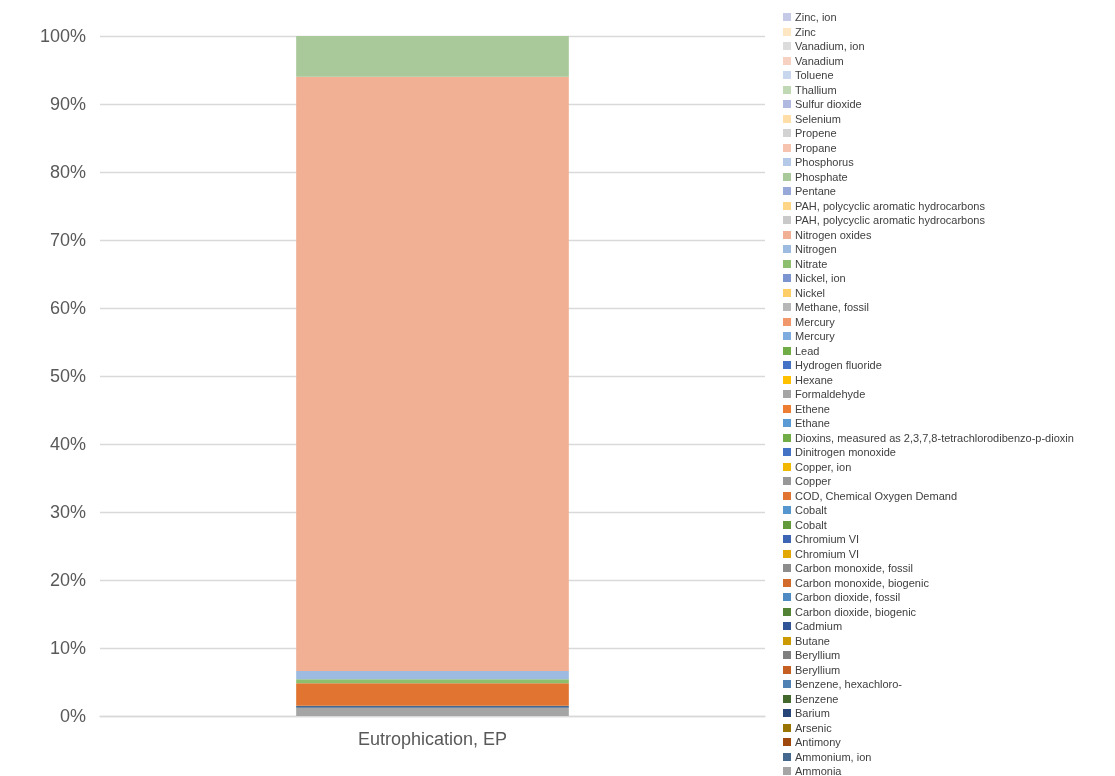 This screenshot has height=776, width=1115. I want to click on legend-label: Nitrogen, so click(816, 249).